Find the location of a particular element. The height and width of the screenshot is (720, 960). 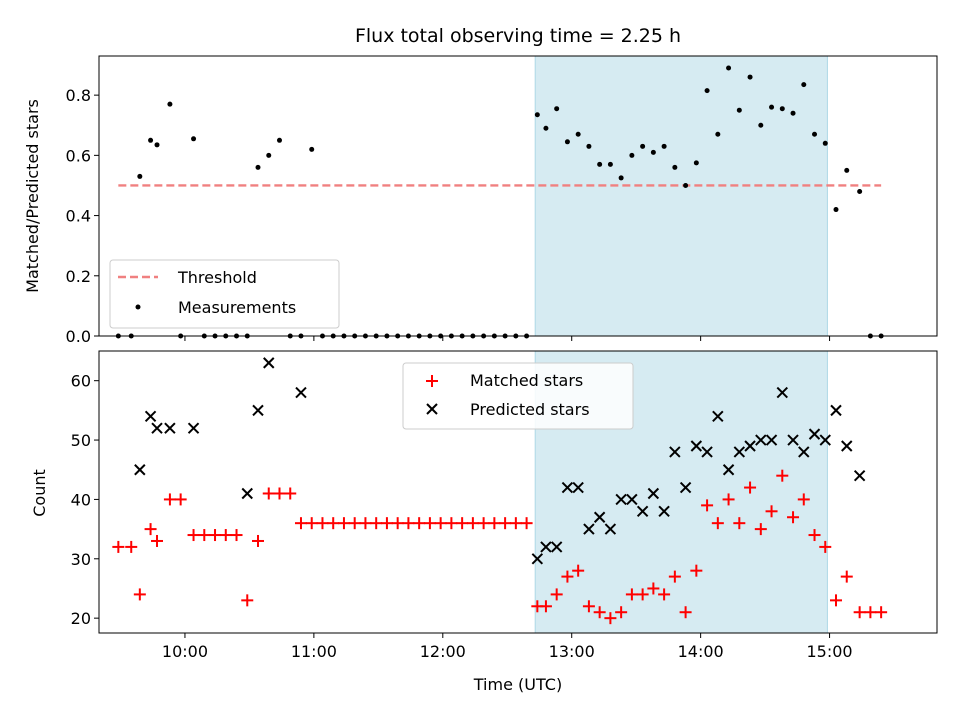

legend-predicted-label: Predicted stars is located at coordinates (530, 409).